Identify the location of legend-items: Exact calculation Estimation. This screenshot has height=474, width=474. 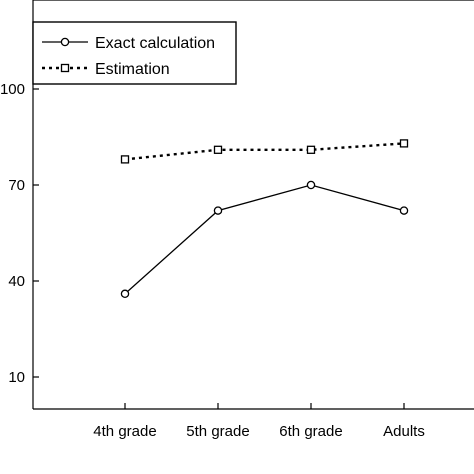
(128, 56).